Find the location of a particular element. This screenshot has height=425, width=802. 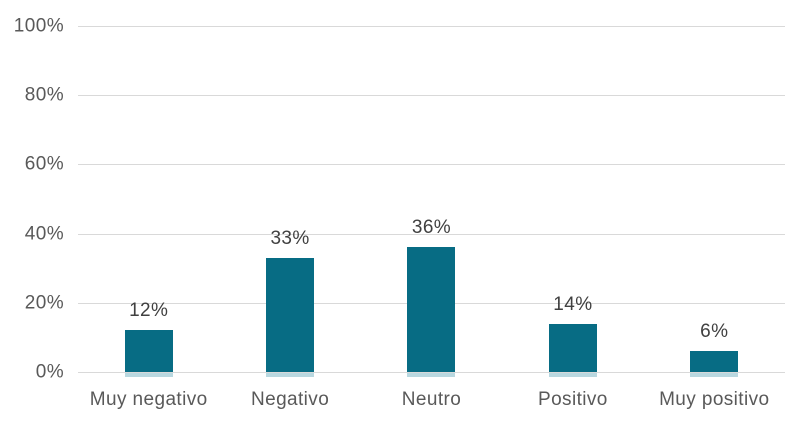

y-axis-tick-label: 40% is located at coordinates (44, 234).